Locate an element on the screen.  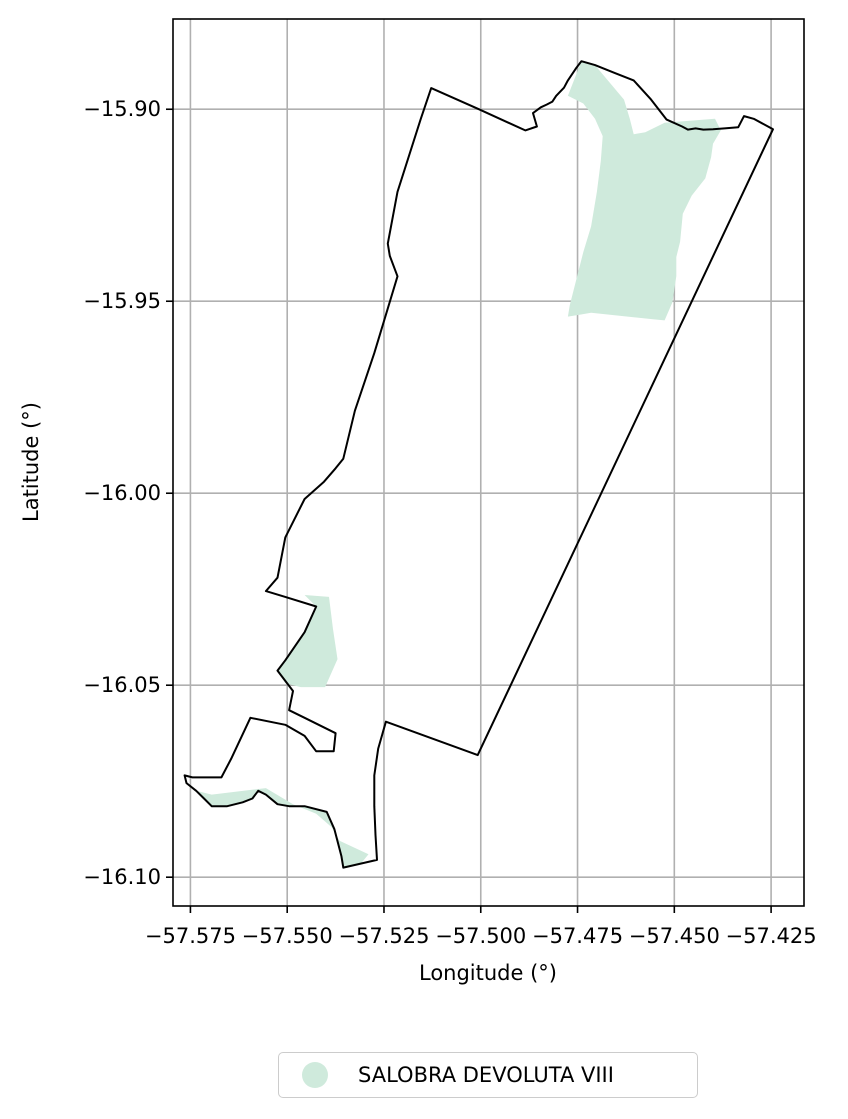
y-tick-label: −16.05 is located at coordinates (122, 685).